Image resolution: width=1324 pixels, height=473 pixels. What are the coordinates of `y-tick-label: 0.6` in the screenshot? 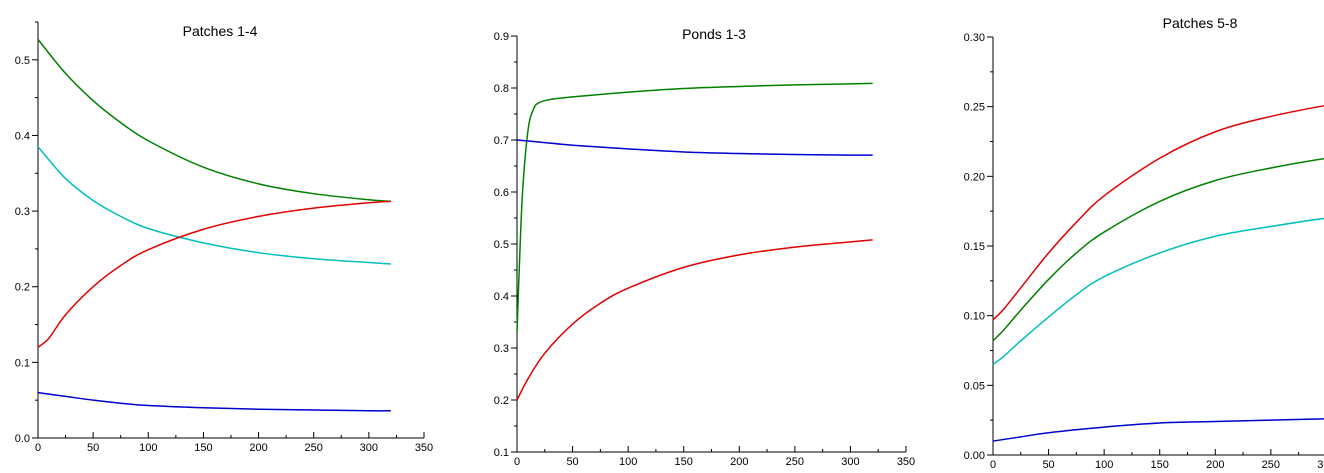 It's located at (501, 193).